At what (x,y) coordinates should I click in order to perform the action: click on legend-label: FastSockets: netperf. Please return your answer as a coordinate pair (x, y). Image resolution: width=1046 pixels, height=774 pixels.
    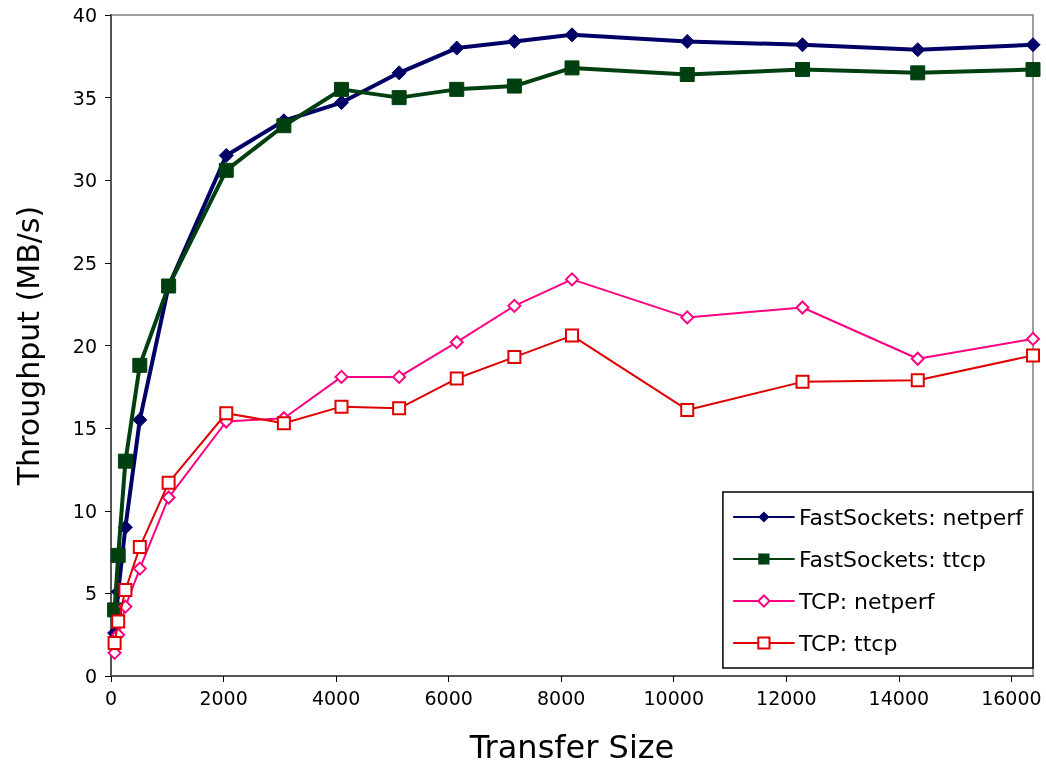
    Looking at the image, I should click on (911, 517).